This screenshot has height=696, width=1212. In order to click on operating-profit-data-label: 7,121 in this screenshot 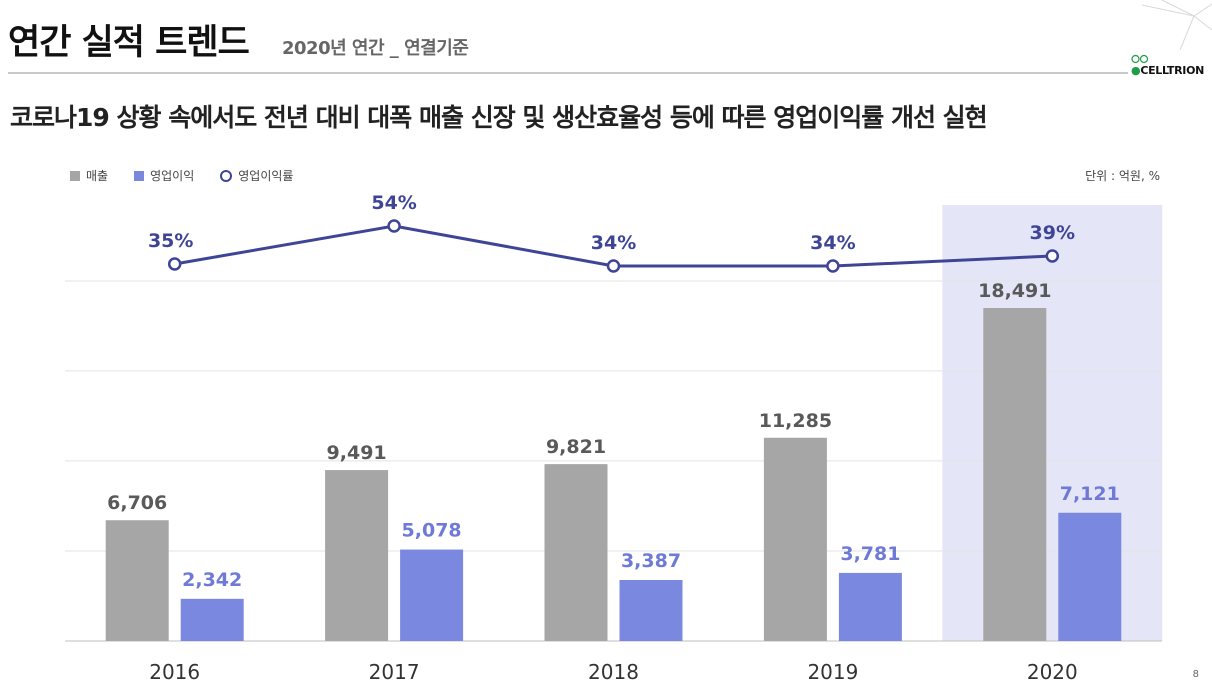, I will do `click(1090, 494)`.